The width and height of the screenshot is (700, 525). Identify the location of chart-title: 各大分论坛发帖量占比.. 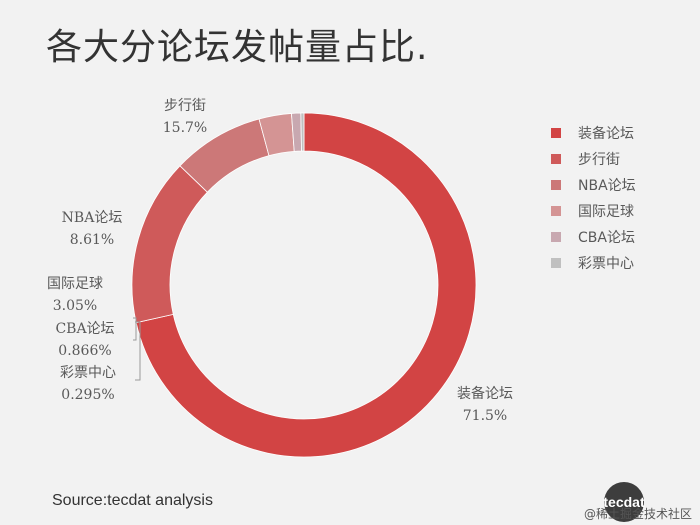
(237, 47).